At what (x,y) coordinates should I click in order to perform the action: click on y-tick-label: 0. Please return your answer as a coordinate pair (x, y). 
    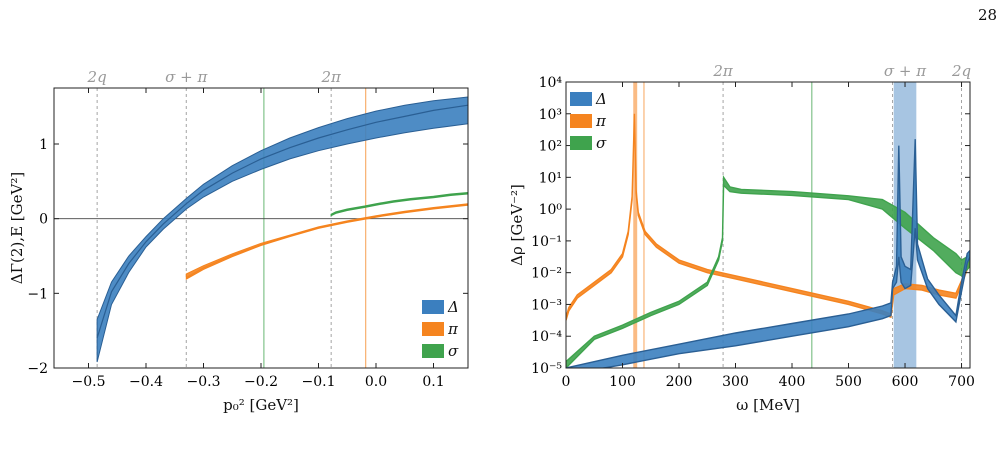
    Looking at the image, I should click on (43, 220).